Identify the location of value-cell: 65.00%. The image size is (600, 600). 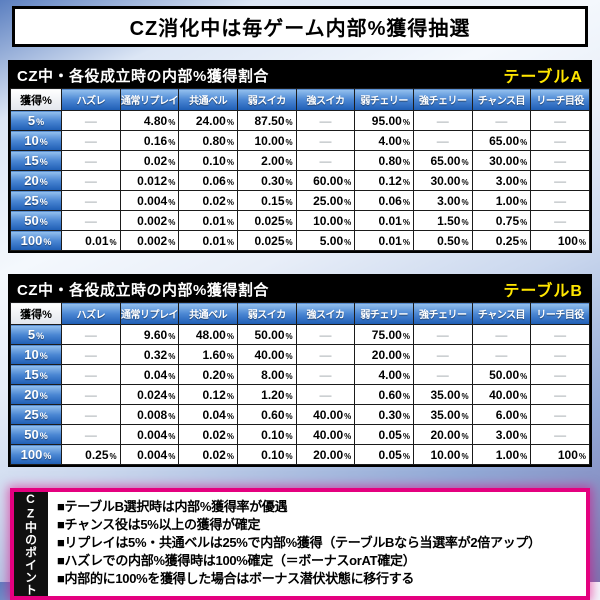
(442, 160).